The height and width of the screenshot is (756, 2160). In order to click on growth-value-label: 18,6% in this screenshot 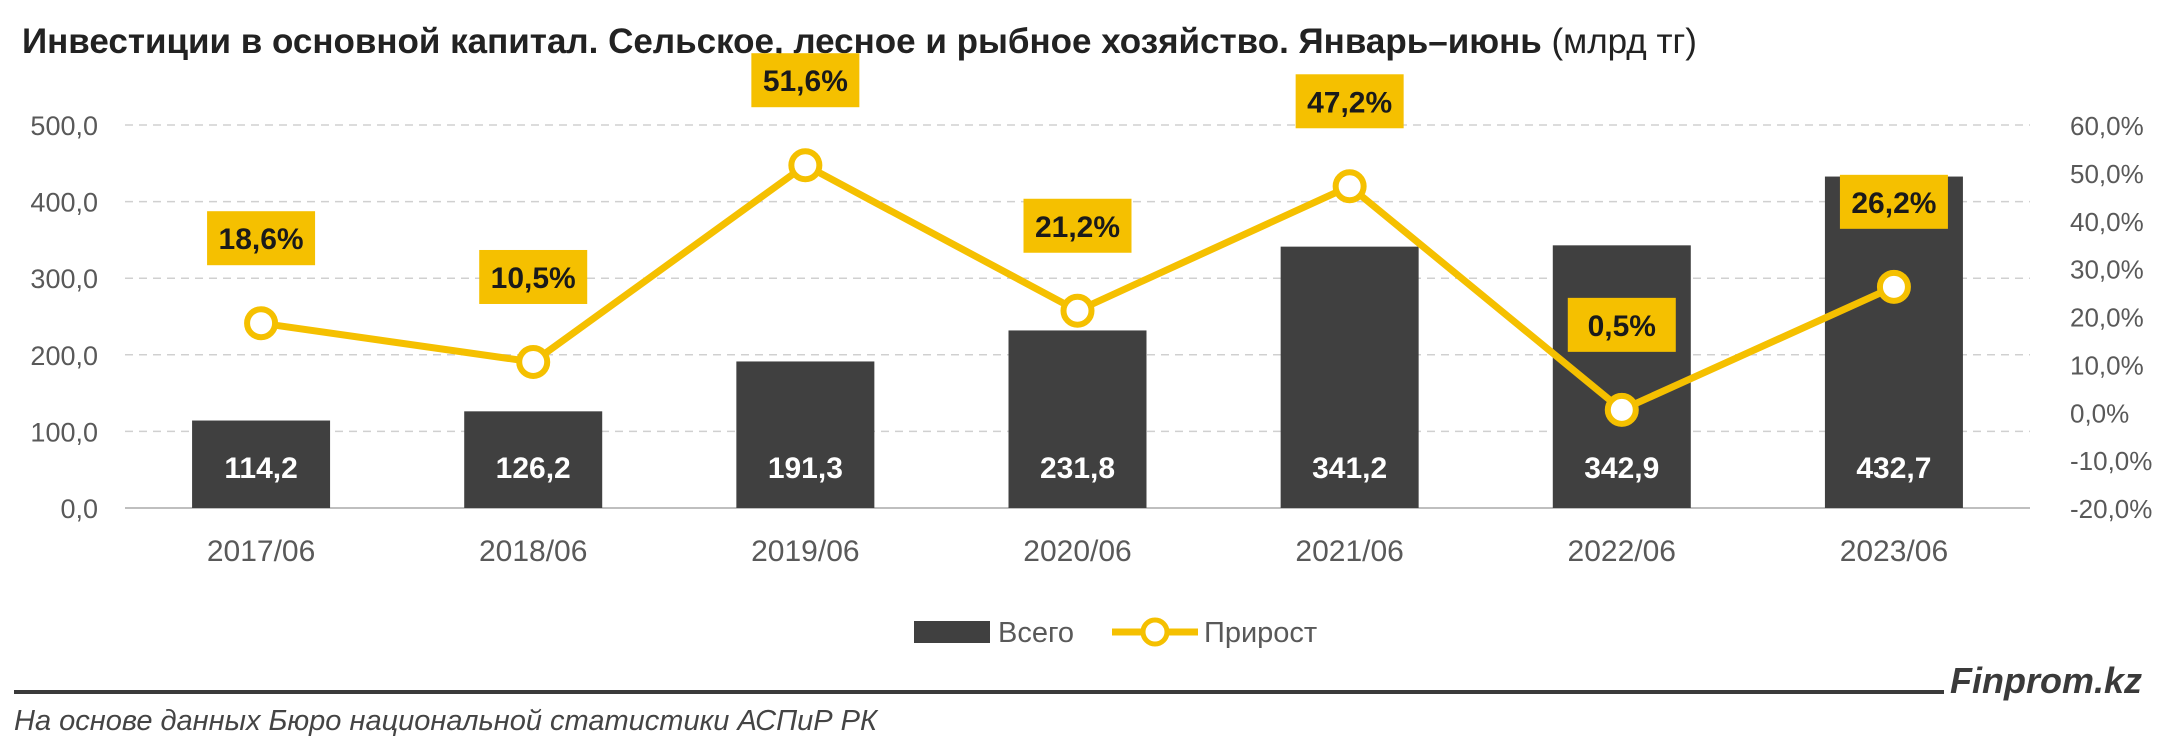, I will do `click(261, 239)`.